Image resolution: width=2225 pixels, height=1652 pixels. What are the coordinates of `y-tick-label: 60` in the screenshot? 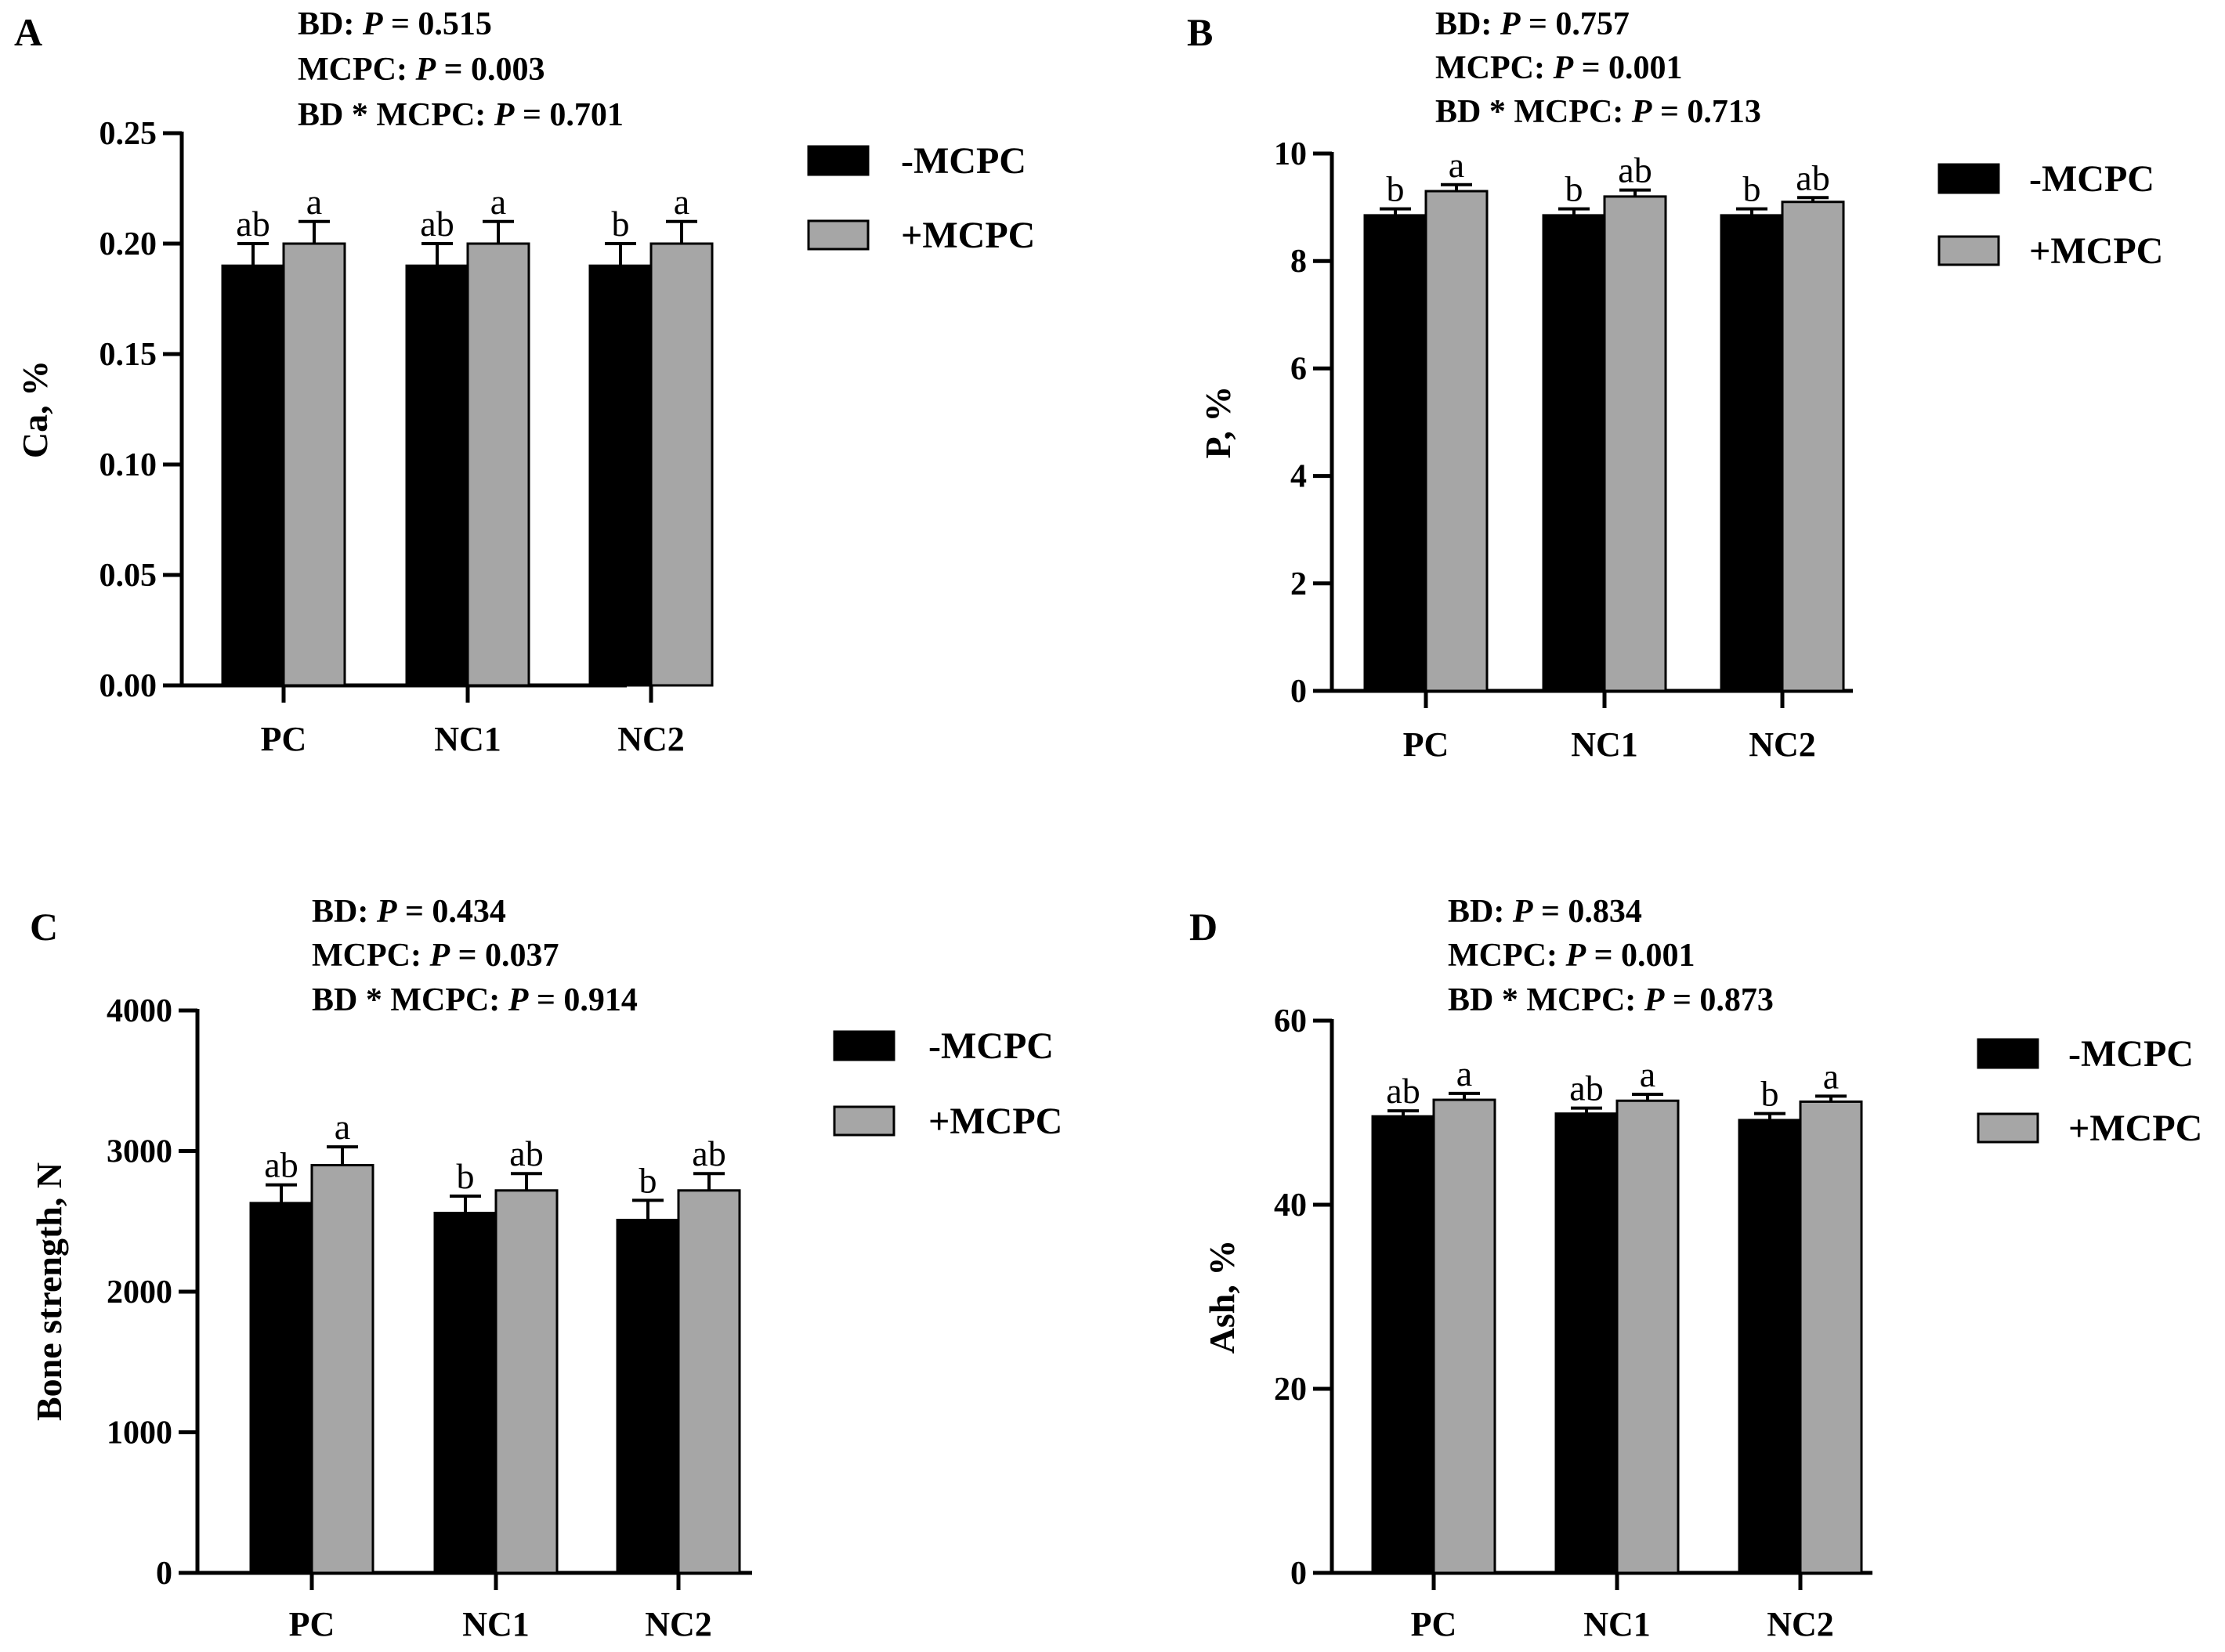 It's located at (1290, 1021).